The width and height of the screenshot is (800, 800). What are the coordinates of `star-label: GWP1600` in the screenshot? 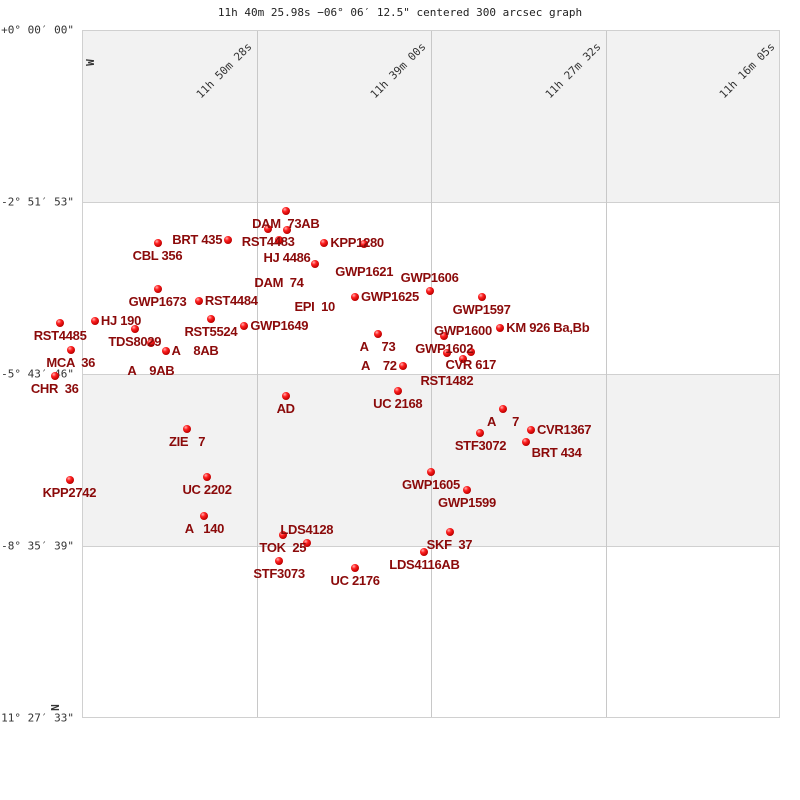 It's located at (463, 330).